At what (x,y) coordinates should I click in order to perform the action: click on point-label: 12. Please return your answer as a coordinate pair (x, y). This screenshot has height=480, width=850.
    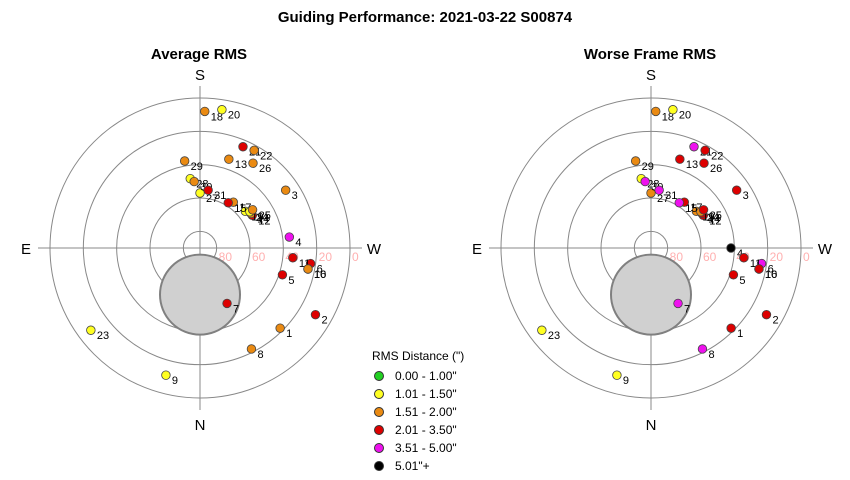
    Looking at the image, I should click on (715, 221).